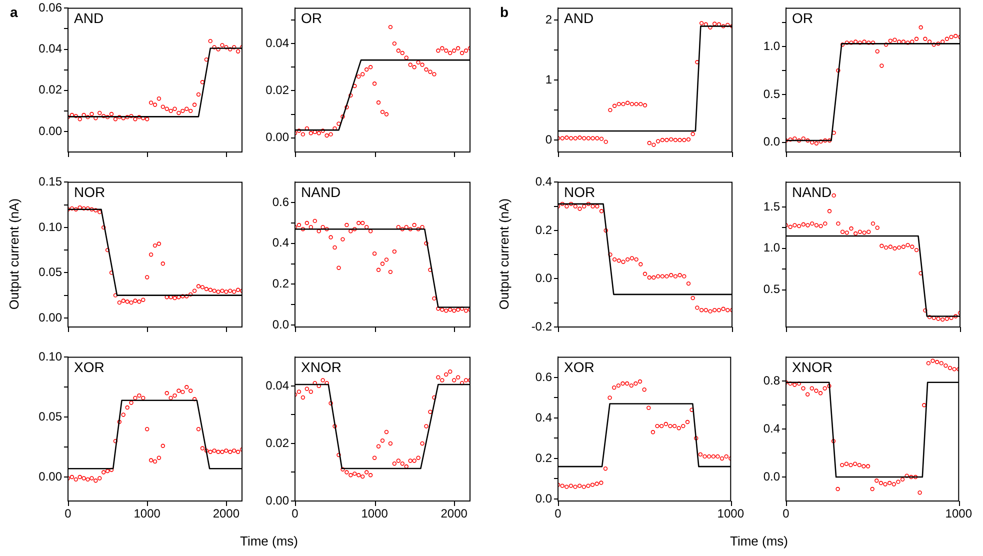  I want to click on y-tick-label: 1, so click(548, 79).